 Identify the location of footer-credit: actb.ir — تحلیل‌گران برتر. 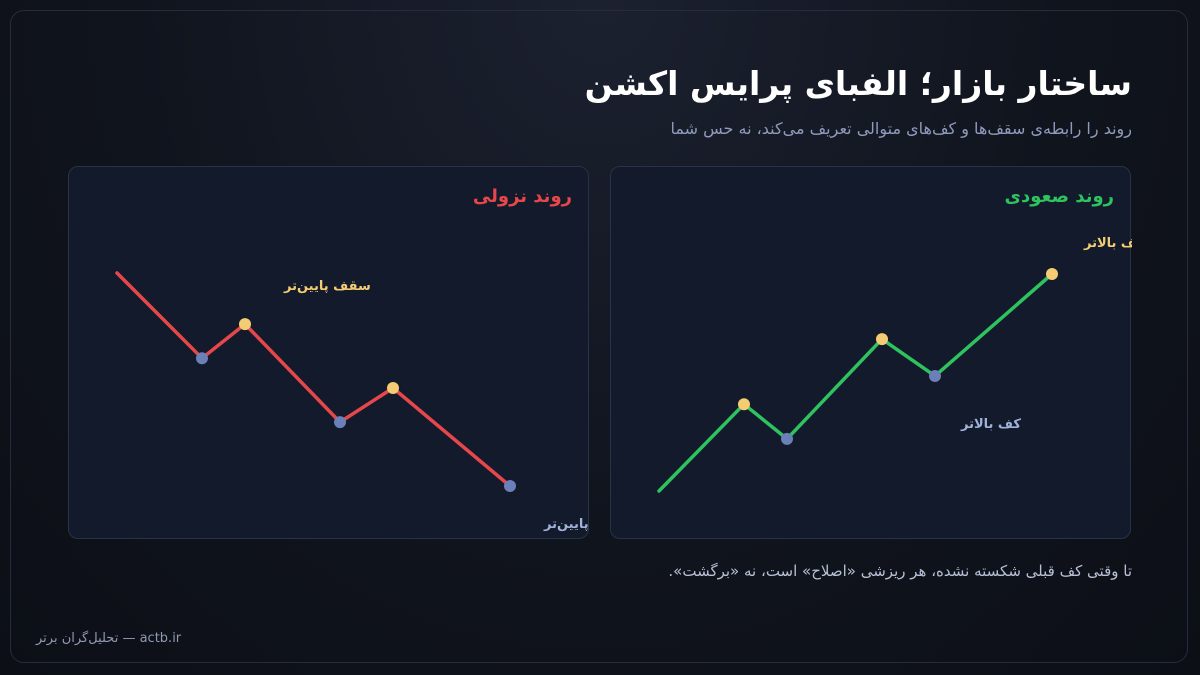
(109, 638).